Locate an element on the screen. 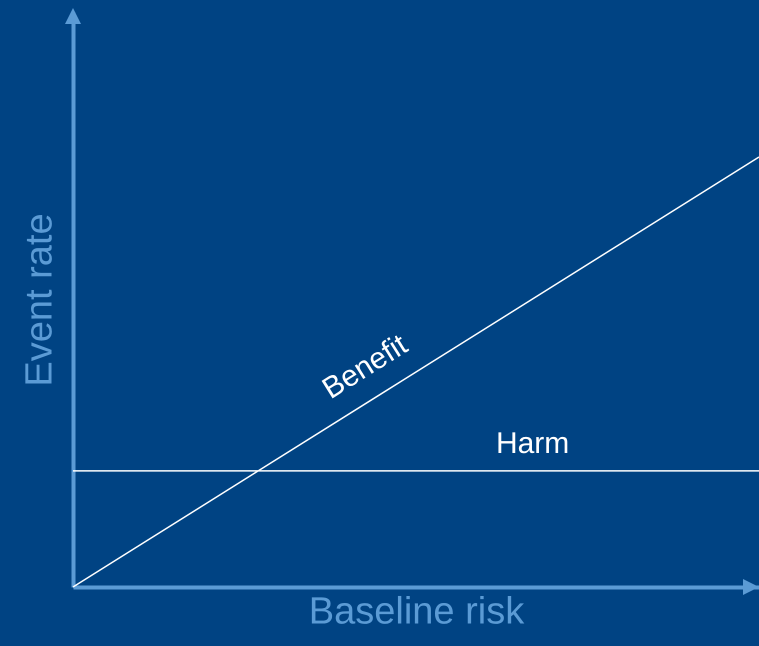 This screenshot has width=759, height=646. x-axis-title: Baseline risk is located at coordinates (417, 611).